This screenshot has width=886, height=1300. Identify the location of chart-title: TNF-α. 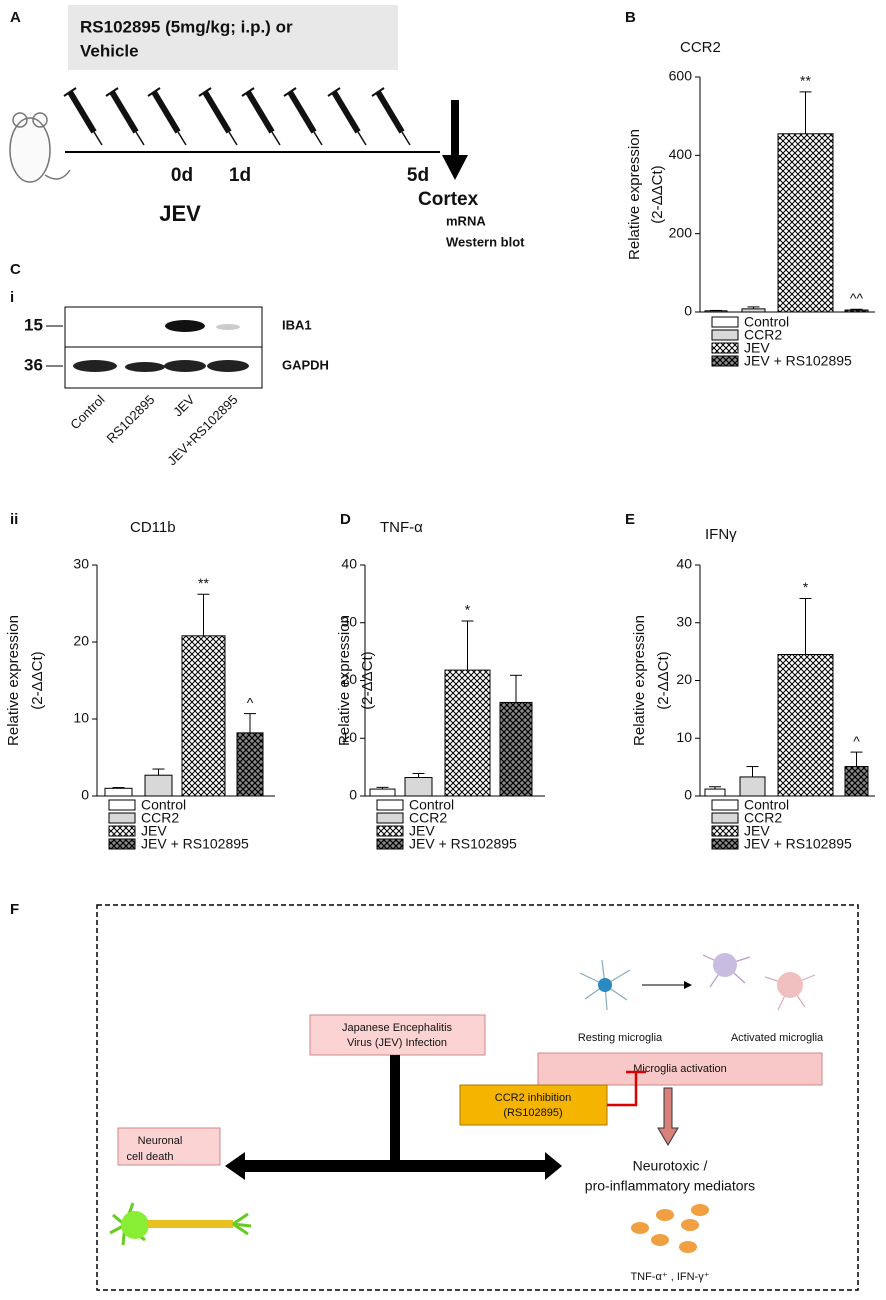
(401, 527).